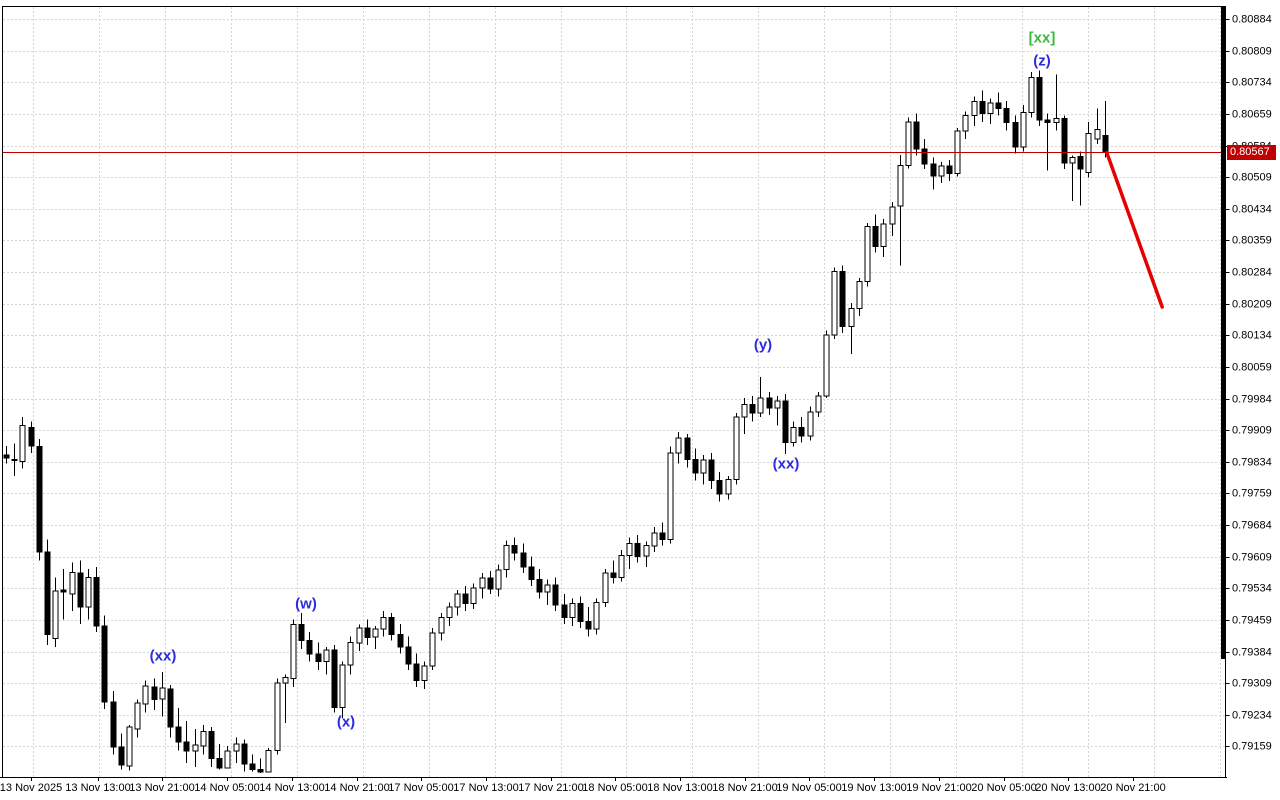  I want to click on time-axis-label: 14 Nov 13:00, so click(292, 788).